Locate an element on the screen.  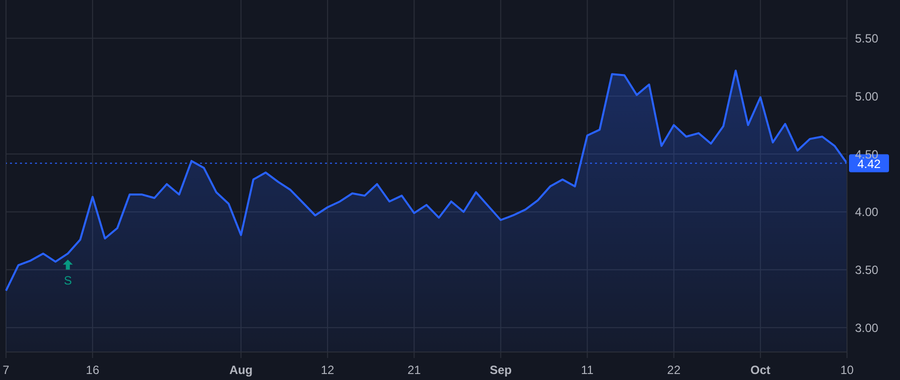
x-tick-label: 22 is located at coordinates (674, 370).